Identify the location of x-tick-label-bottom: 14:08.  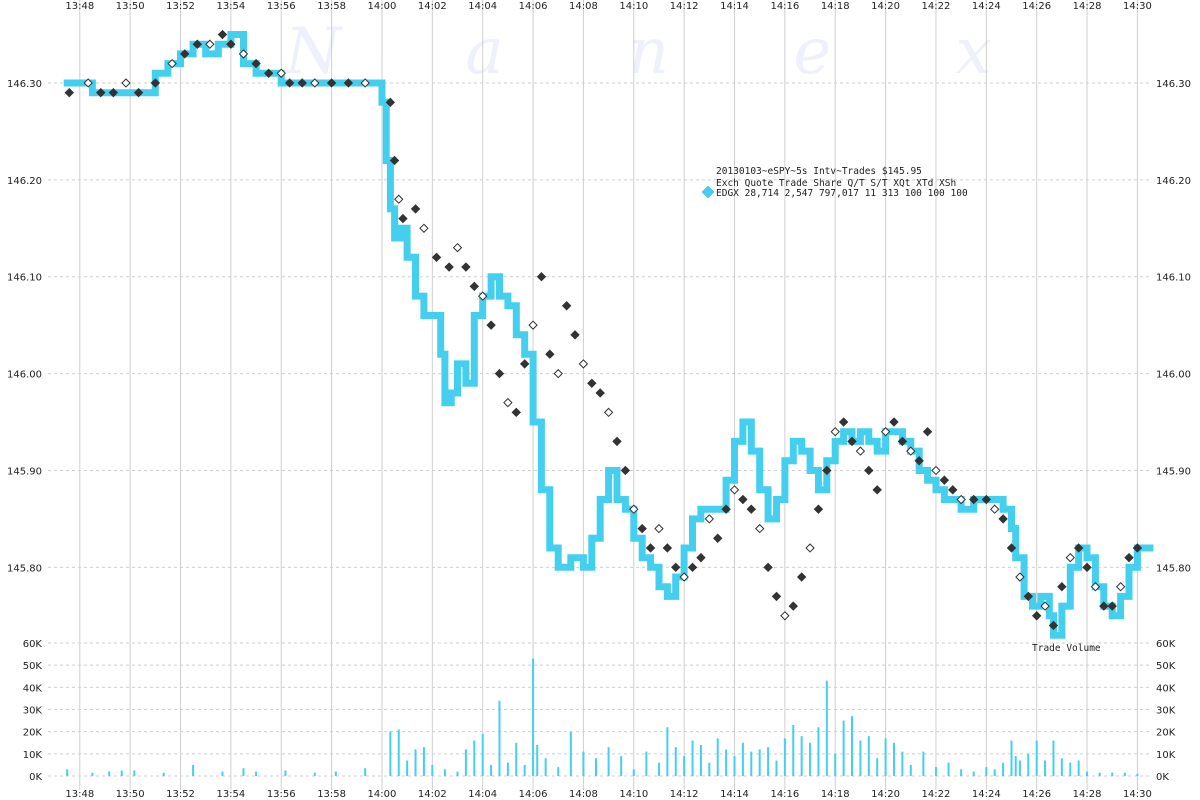
(583, 794).